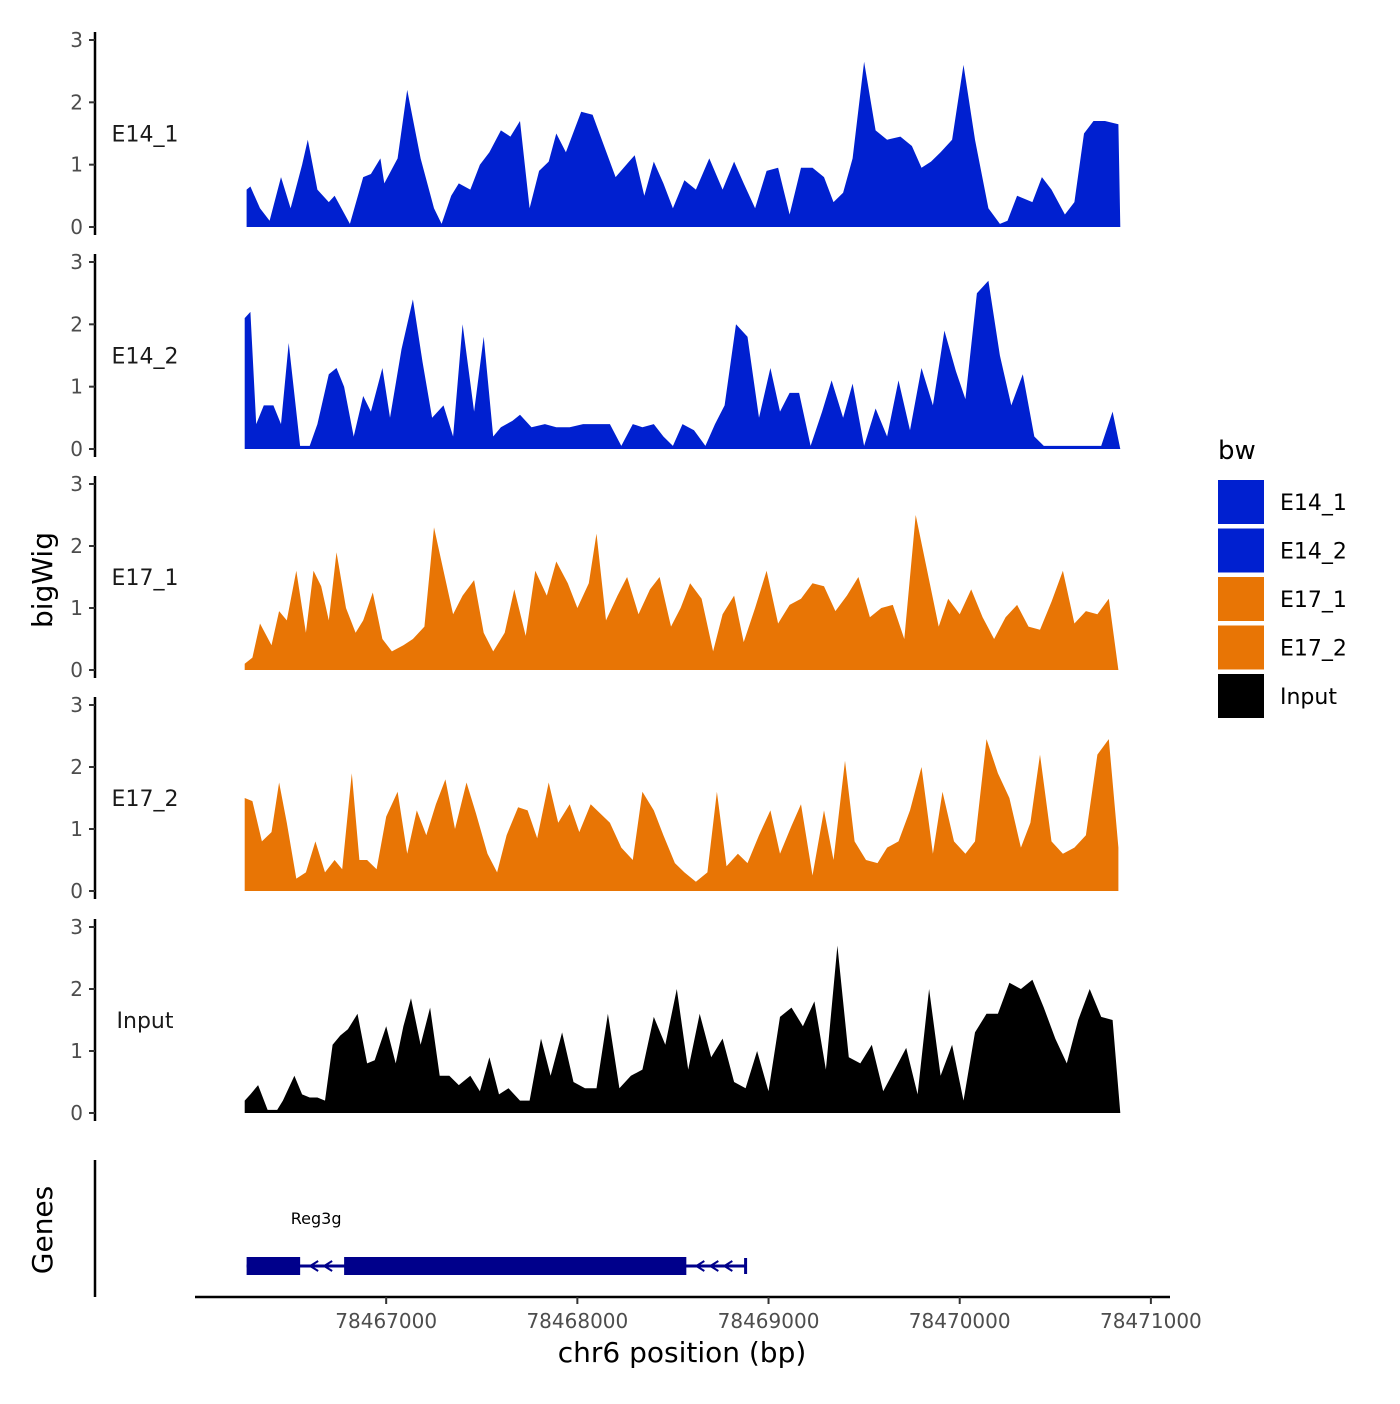 The width and height of the screenshot is (1400, 1404). I want to click on track-label-Input: Input, so click(145, 1021).